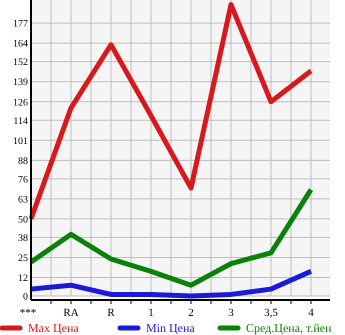 The height and width of the screenshot is (335, 345). Describe the element at coordinates (311, 313) in the screenshot. I see `x-tick-label: 4` at that location.